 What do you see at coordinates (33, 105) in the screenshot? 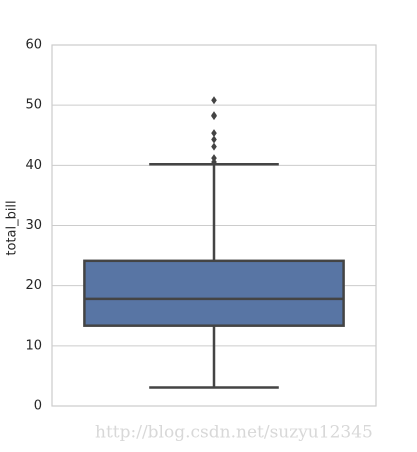
I see `y-tick-label: 50` at bounding box center [33, 105].